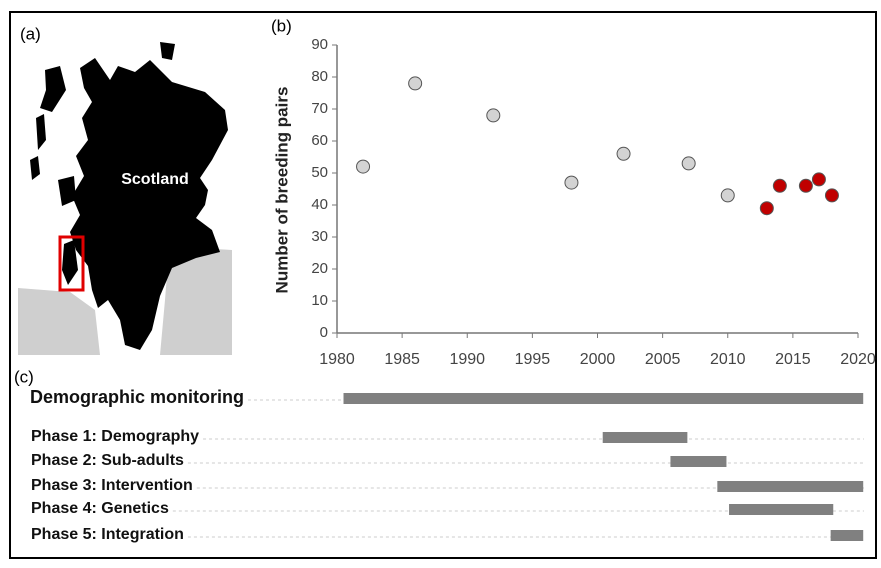 The image size is (881, 568). What do you see at coordinates (402, 359) in the screenshot?
I see `x-tick-label: 1985` at bounding box center [402, 359].